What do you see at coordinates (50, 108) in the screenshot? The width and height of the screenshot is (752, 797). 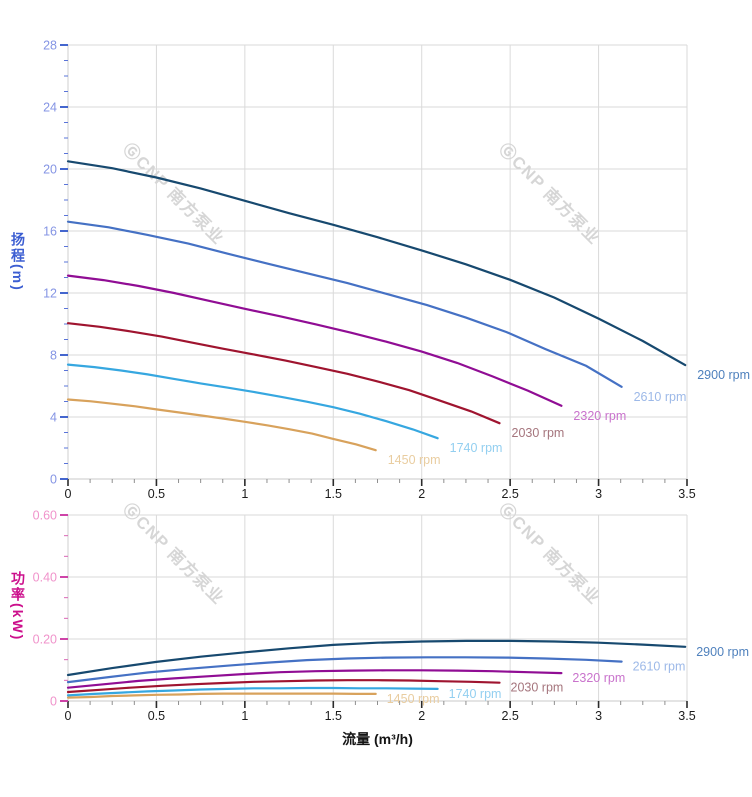 I see `y-tick-label: 24` at bounding box center [50, 108].